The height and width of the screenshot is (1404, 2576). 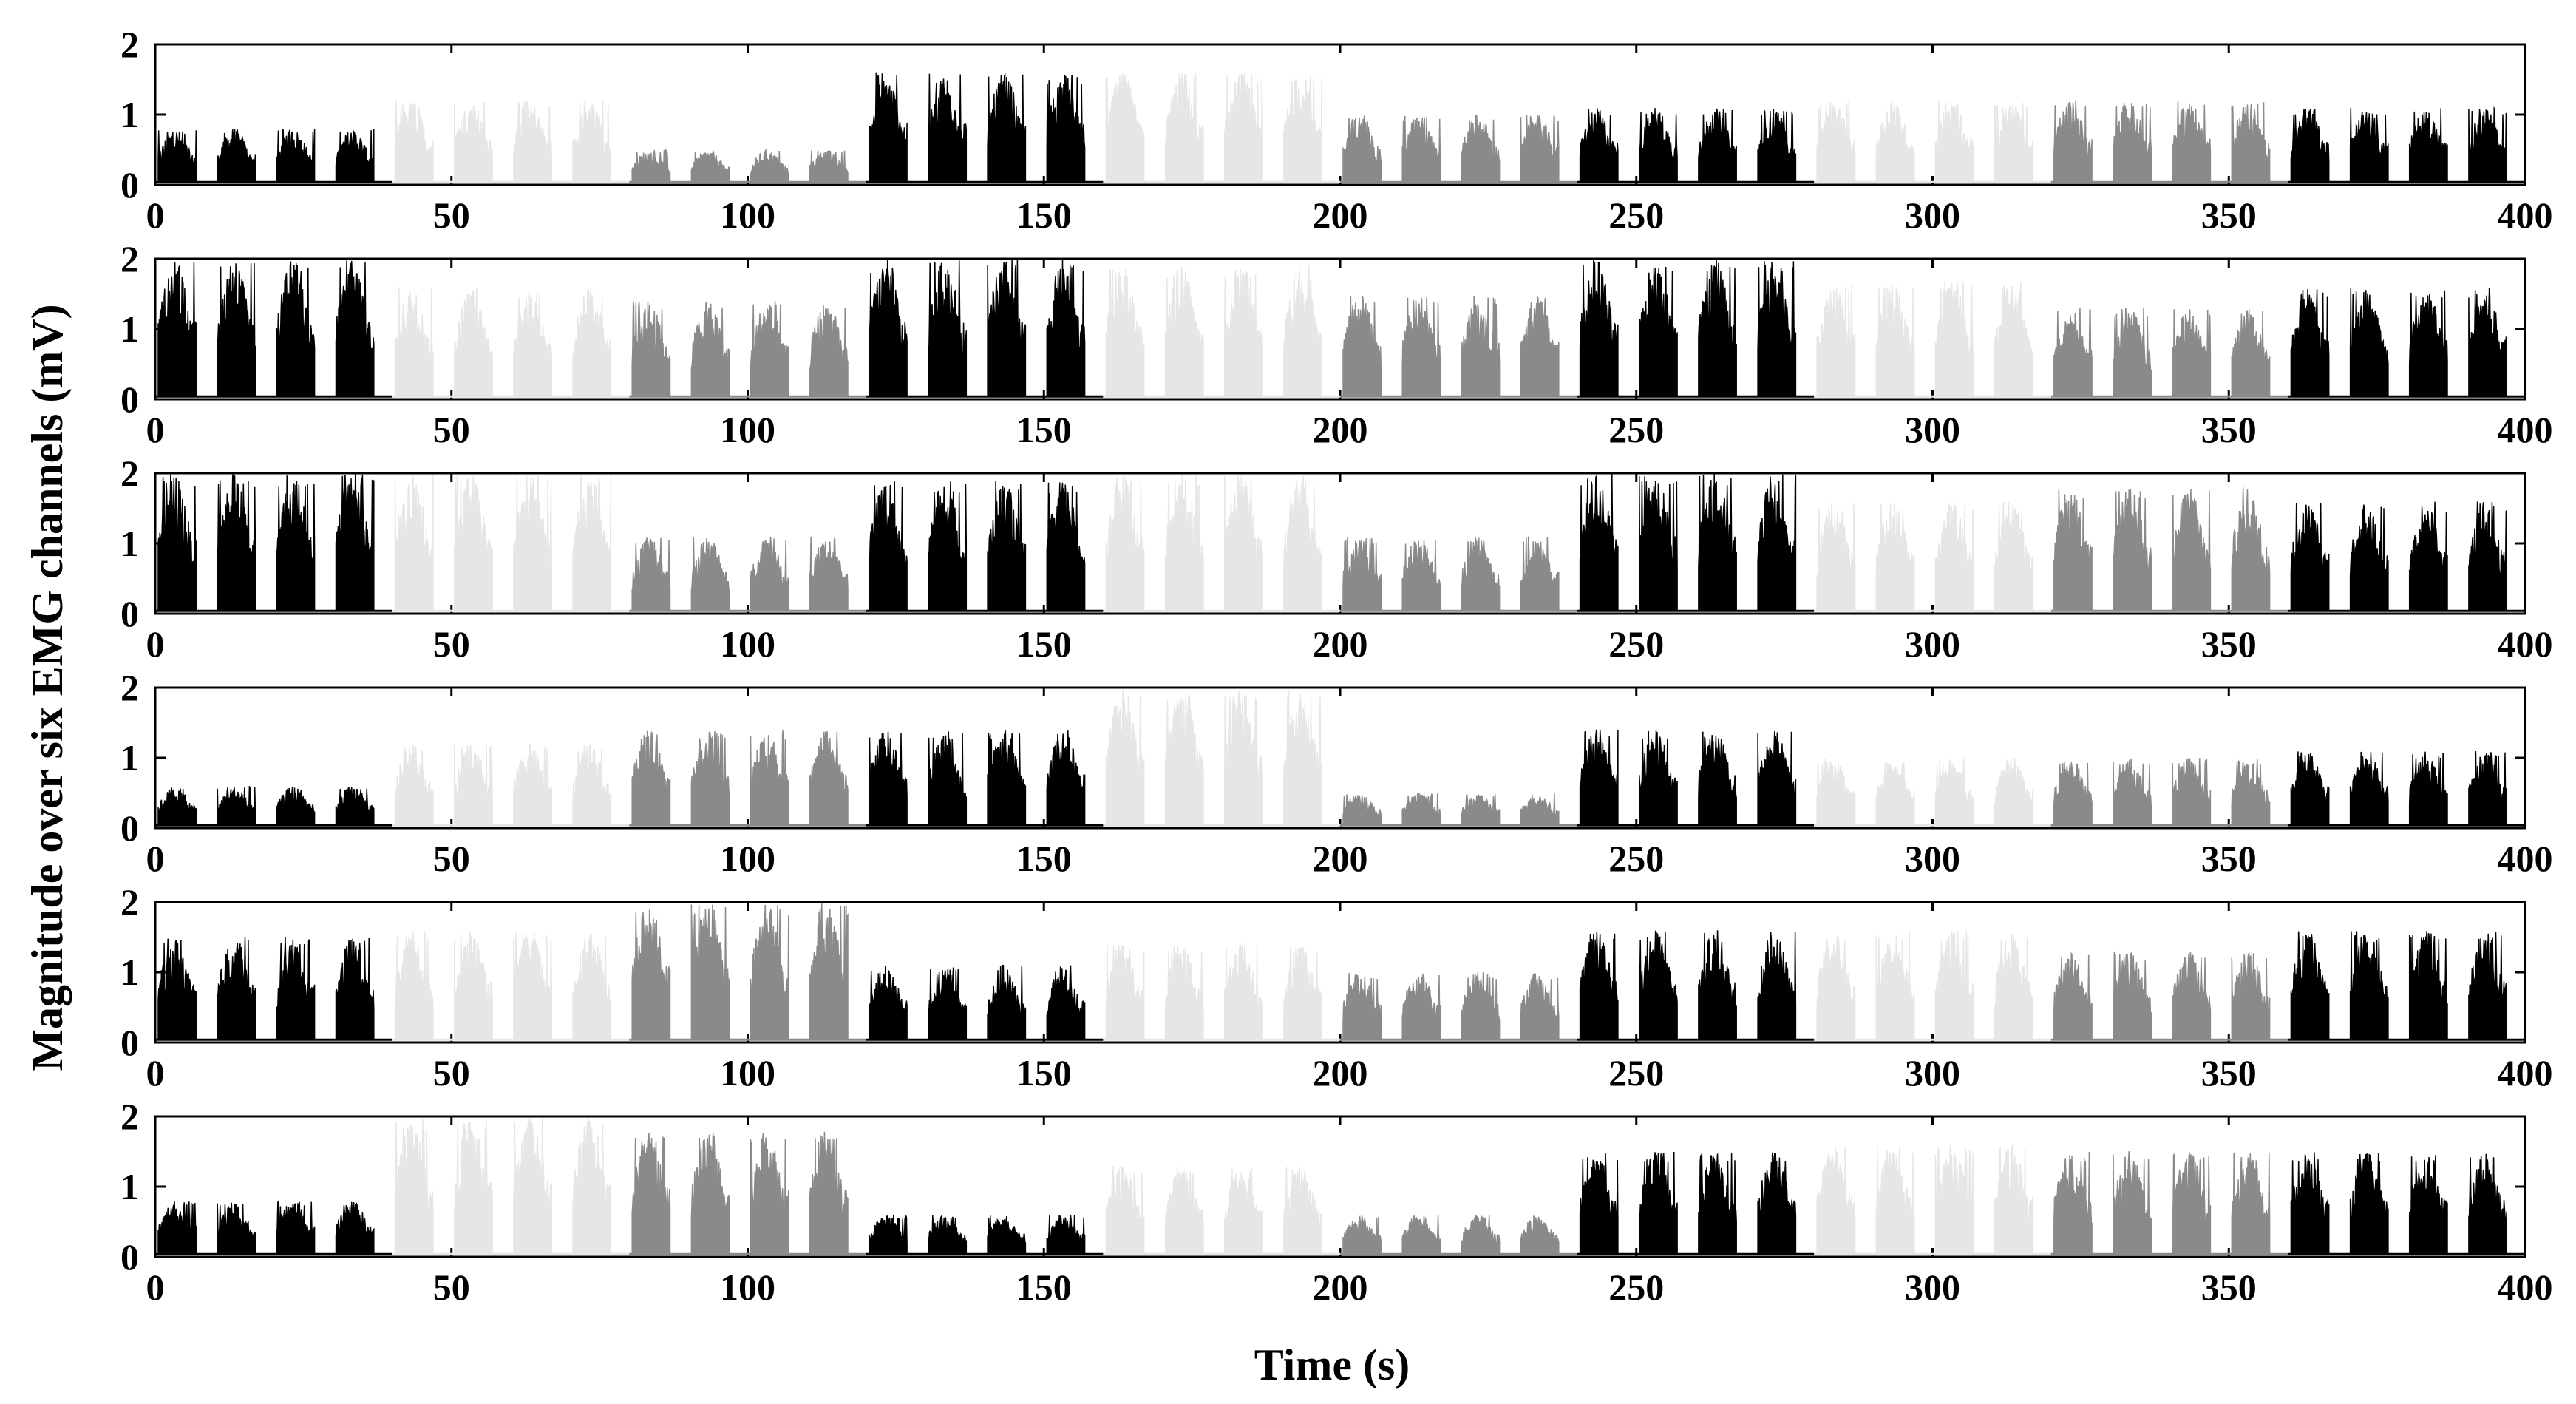 I want to click on x-tick-label: 0, so click(x=155, y=859).